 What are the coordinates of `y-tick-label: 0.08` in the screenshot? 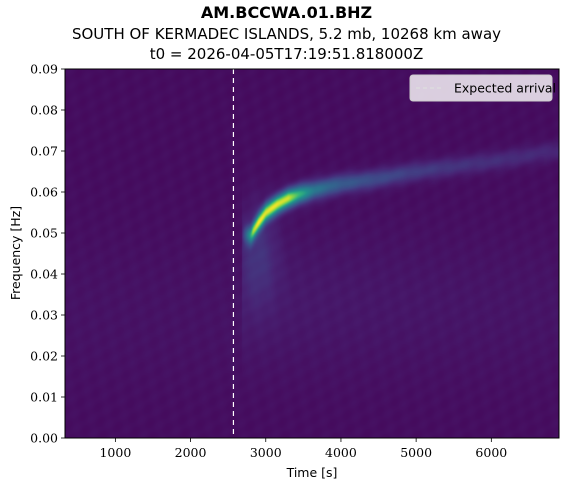 It's located at (44, 110).